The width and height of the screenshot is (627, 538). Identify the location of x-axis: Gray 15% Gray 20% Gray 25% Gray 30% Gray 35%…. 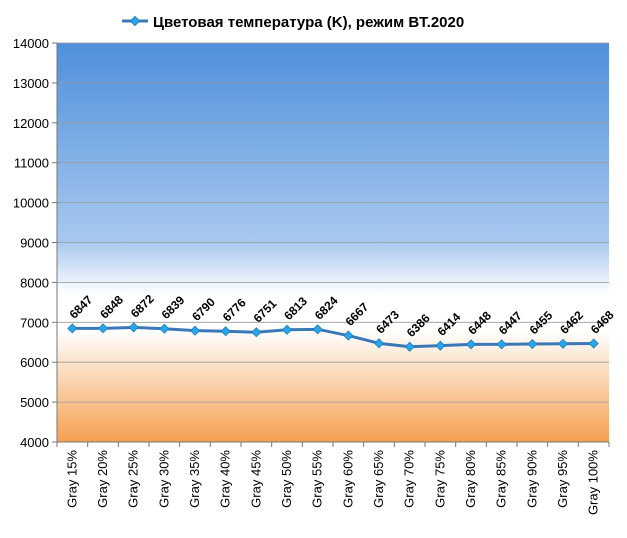
(333, 478).